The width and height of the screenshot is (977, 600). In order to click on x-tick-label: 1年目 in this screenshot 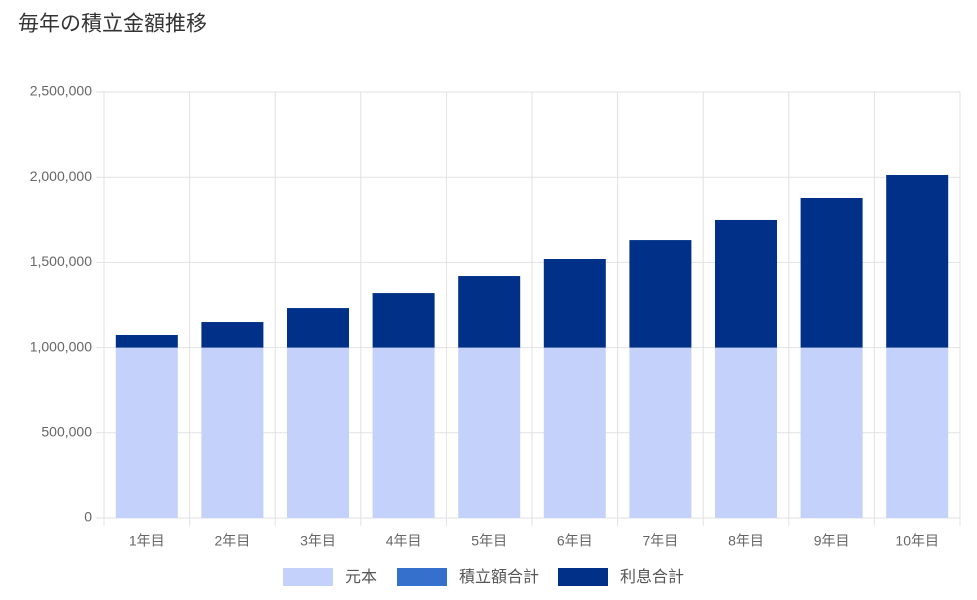, I will do `click(147, 541)`.